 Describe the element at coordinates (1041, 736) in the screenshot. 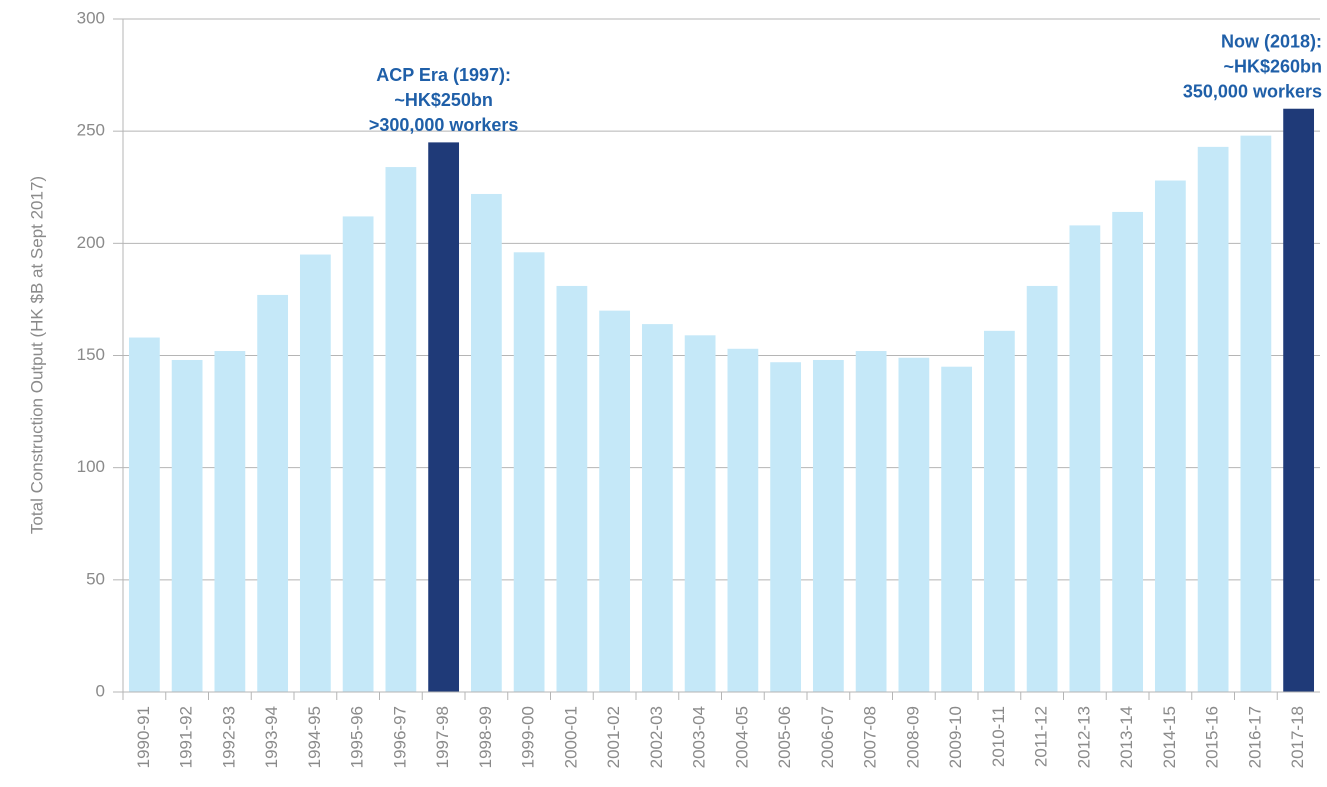

I see `x-tick-label: 2011-12` at that location.